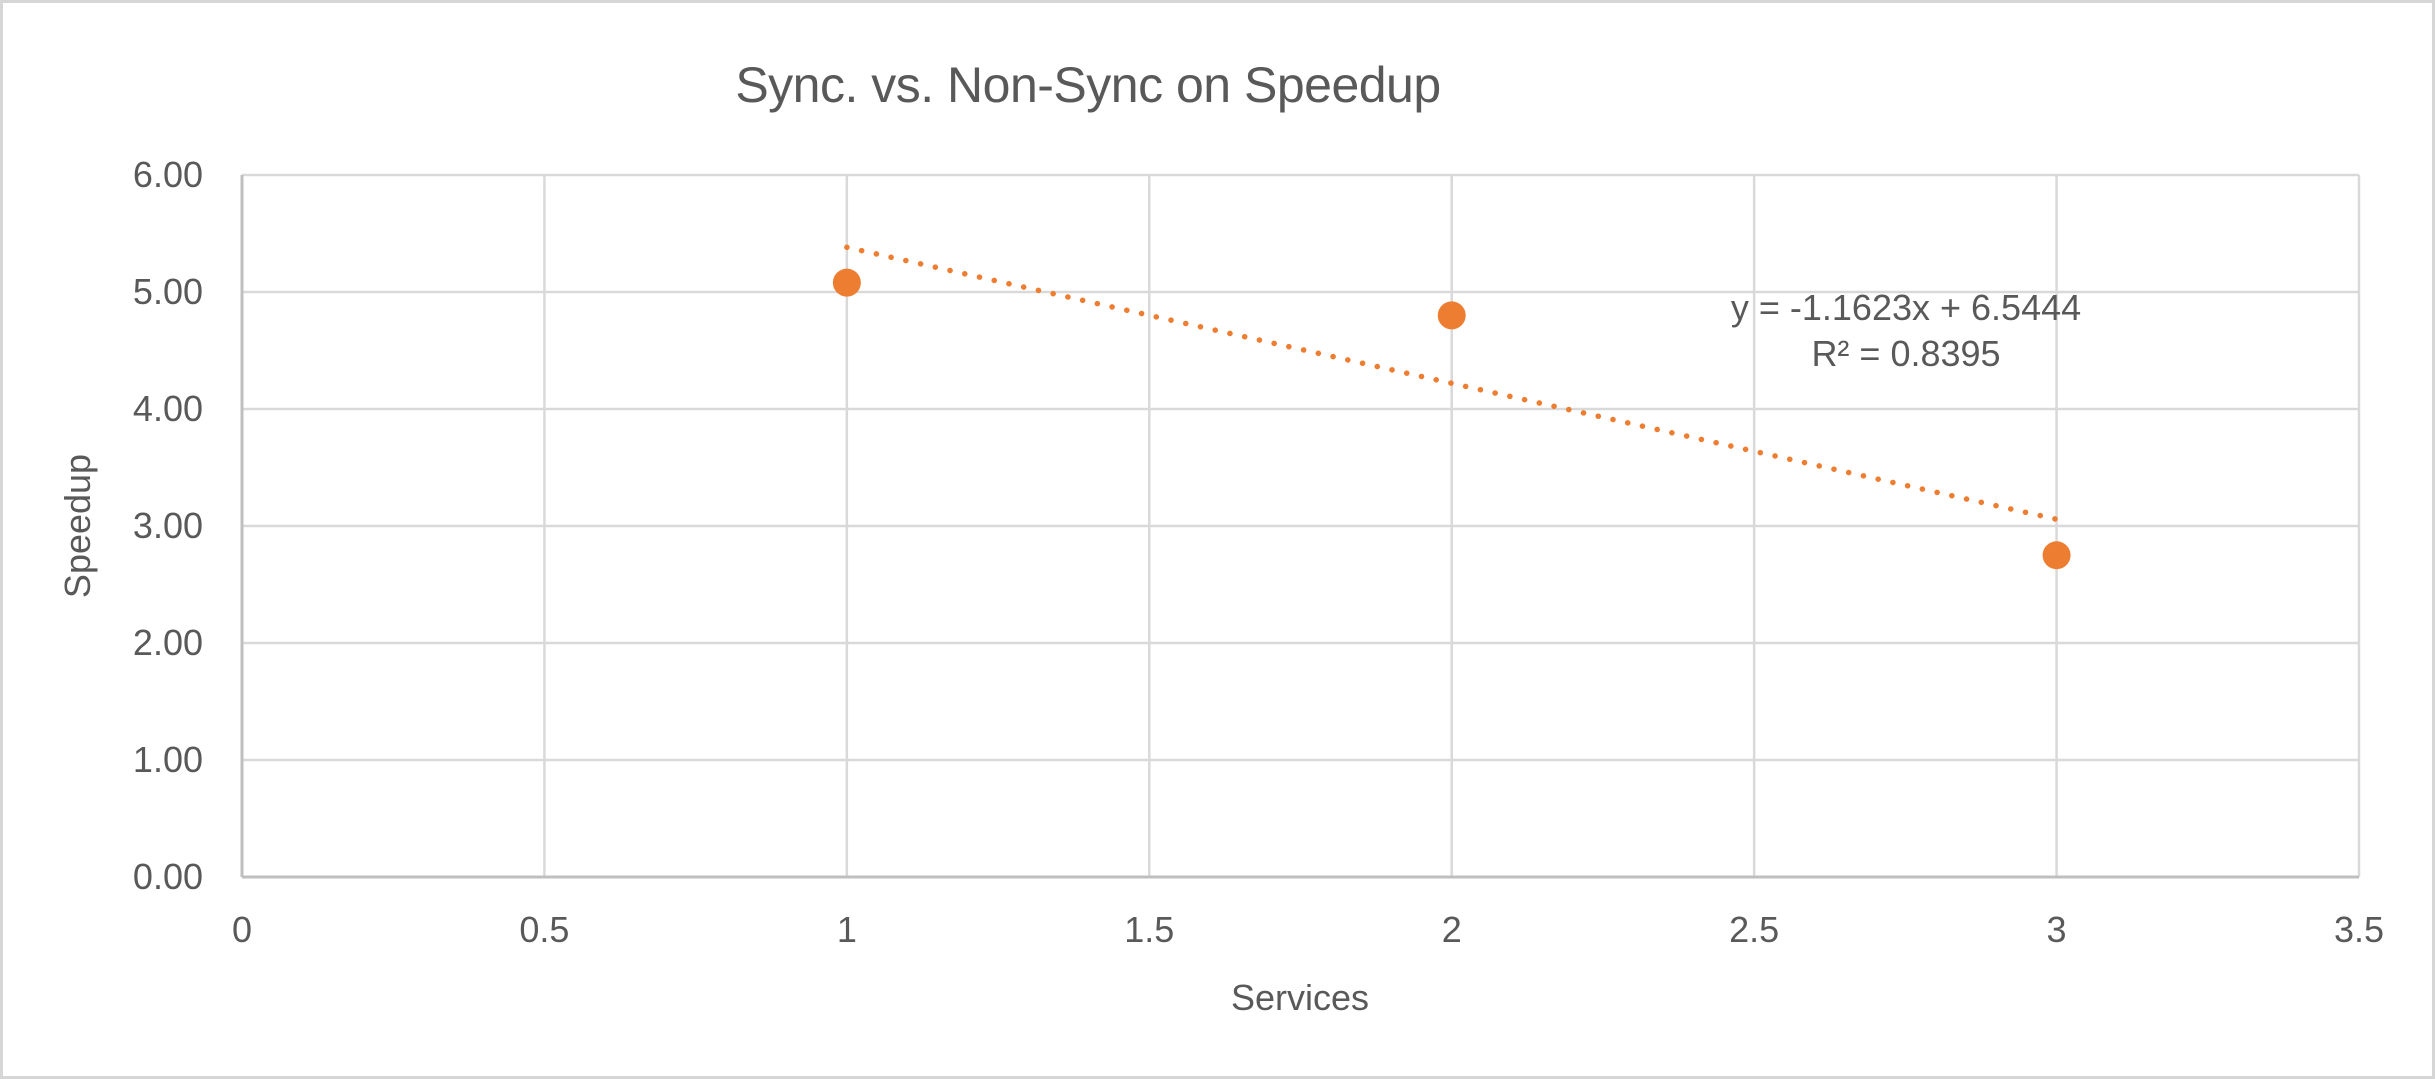 The image size is (2435, 1079). I want to click on y-tick-label: 1.00, so click(167, 759).